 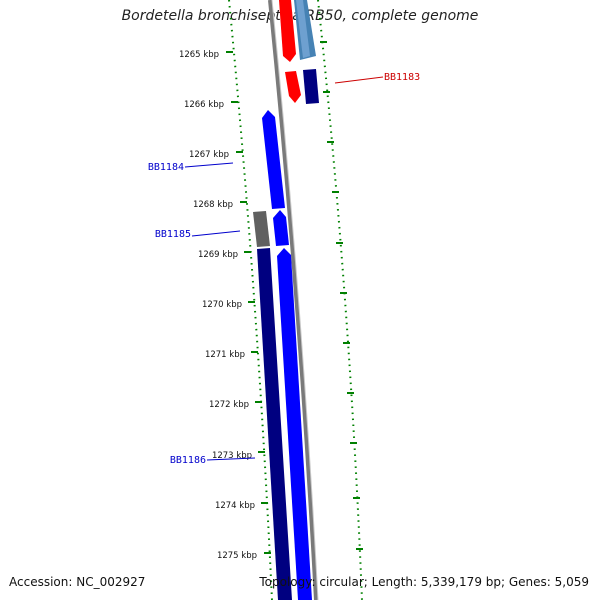 I want to click on gene-label-bb1185: BB1185, so click(x=173, y=234).